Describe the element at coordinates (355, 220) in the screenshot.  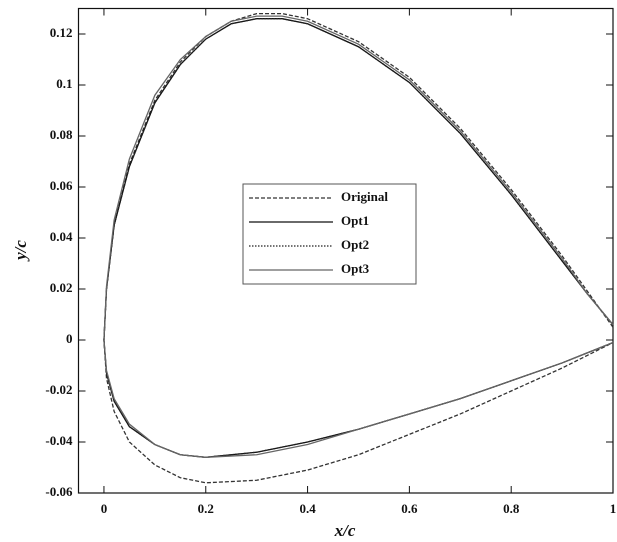
I see `legend-label: Opt1` at that location.